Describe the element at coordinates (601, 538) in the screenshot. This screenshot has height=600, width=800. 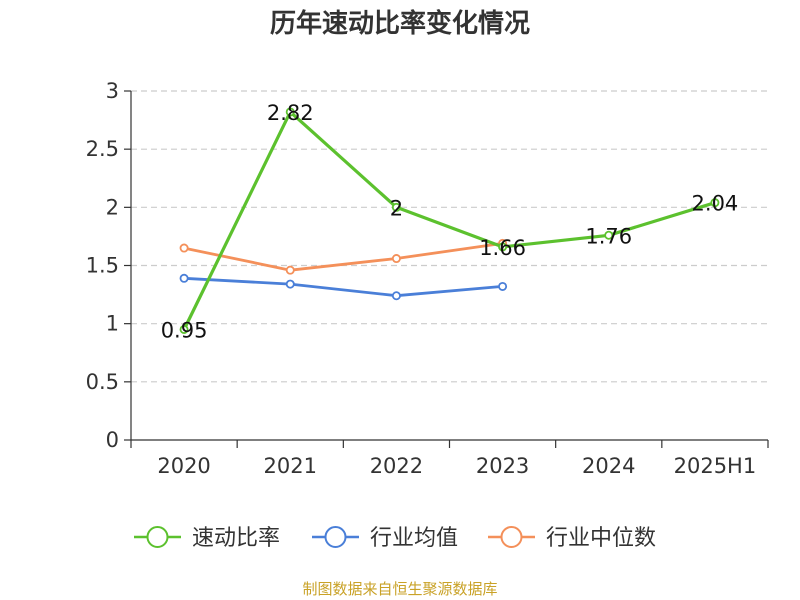
I see `legend-label: 行业中位数` at that location.